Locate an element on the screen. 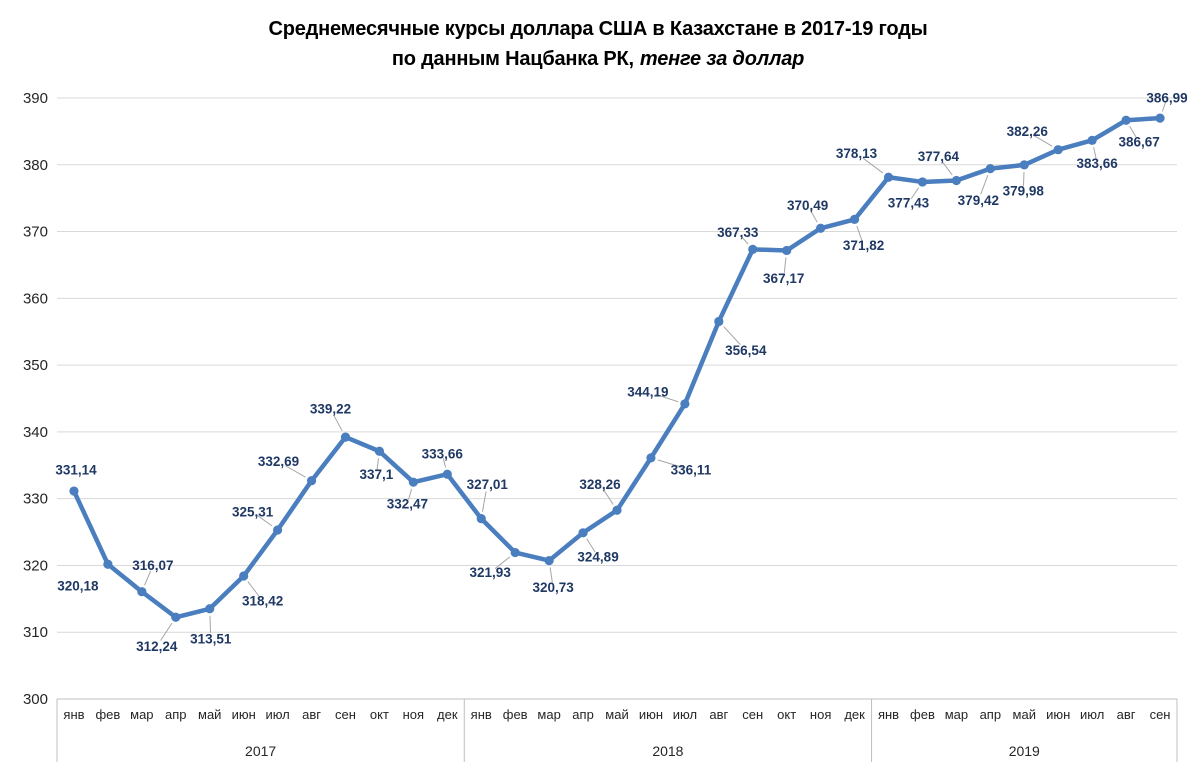 The image size is (1196, 779). svg-text: 360 is located at coordinates (35, 298).